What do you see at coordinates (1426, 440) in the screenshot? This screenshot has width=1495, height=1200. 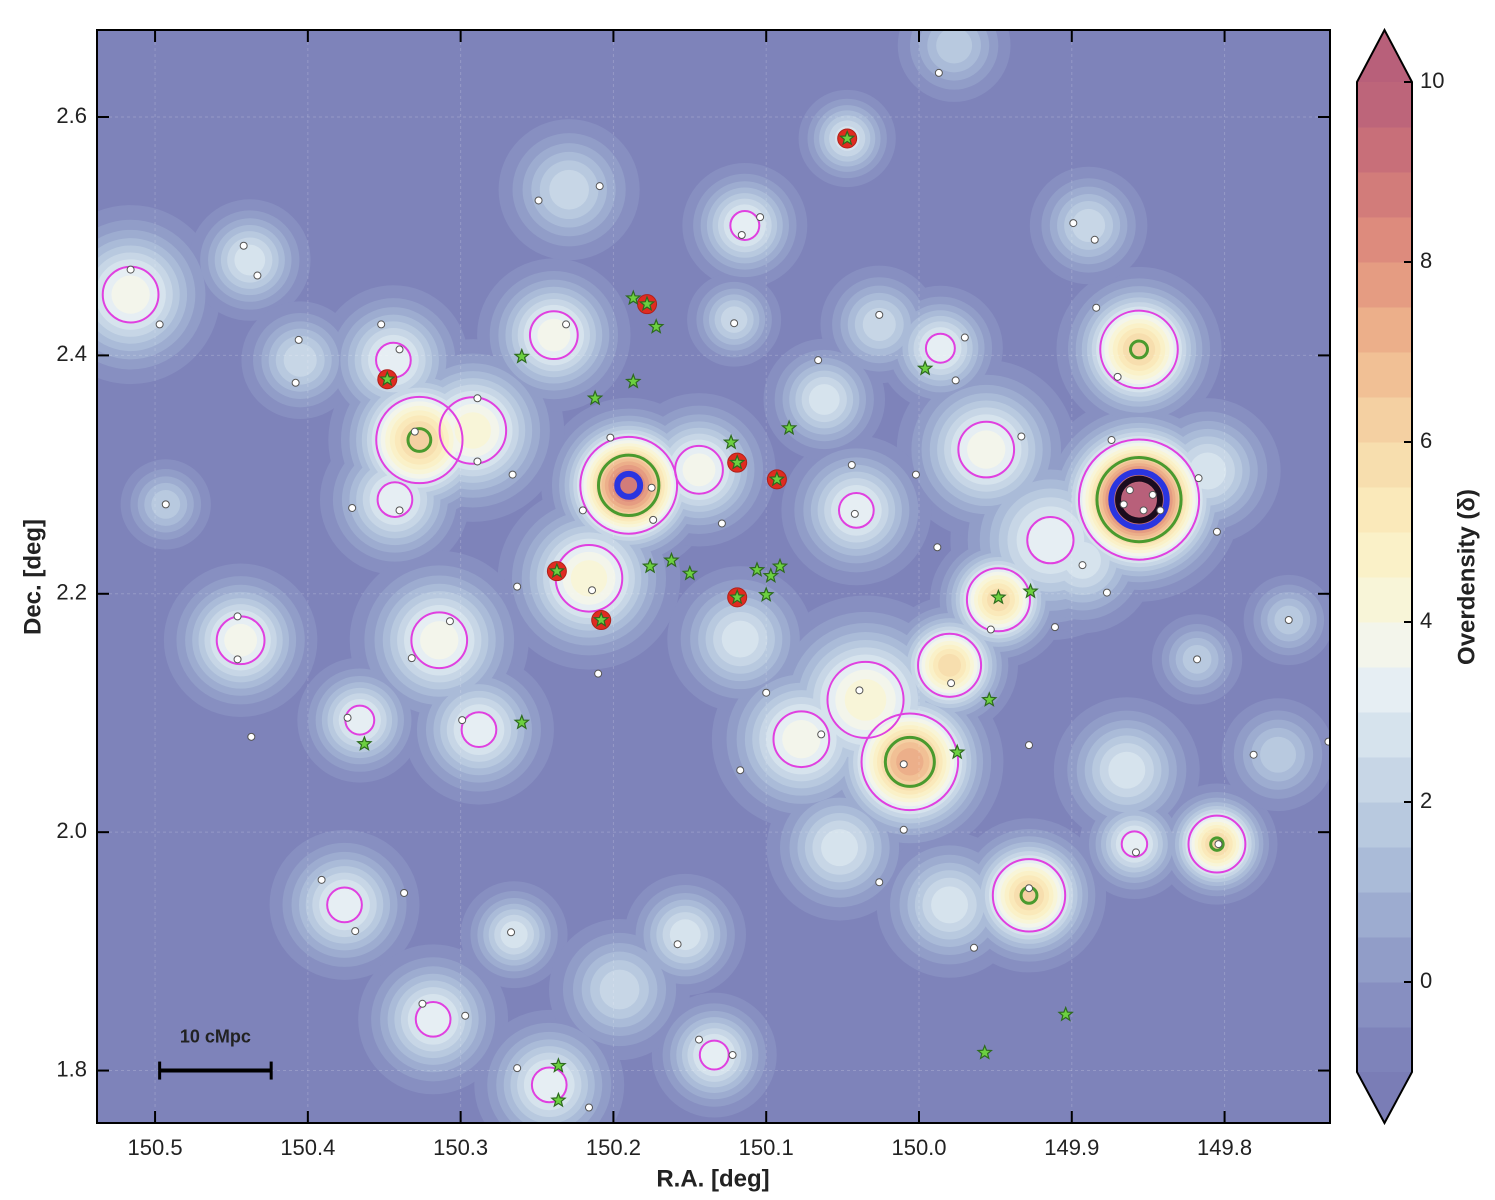 I see `colorbar-tick-label: 6` at bounding box center [1426, 440].